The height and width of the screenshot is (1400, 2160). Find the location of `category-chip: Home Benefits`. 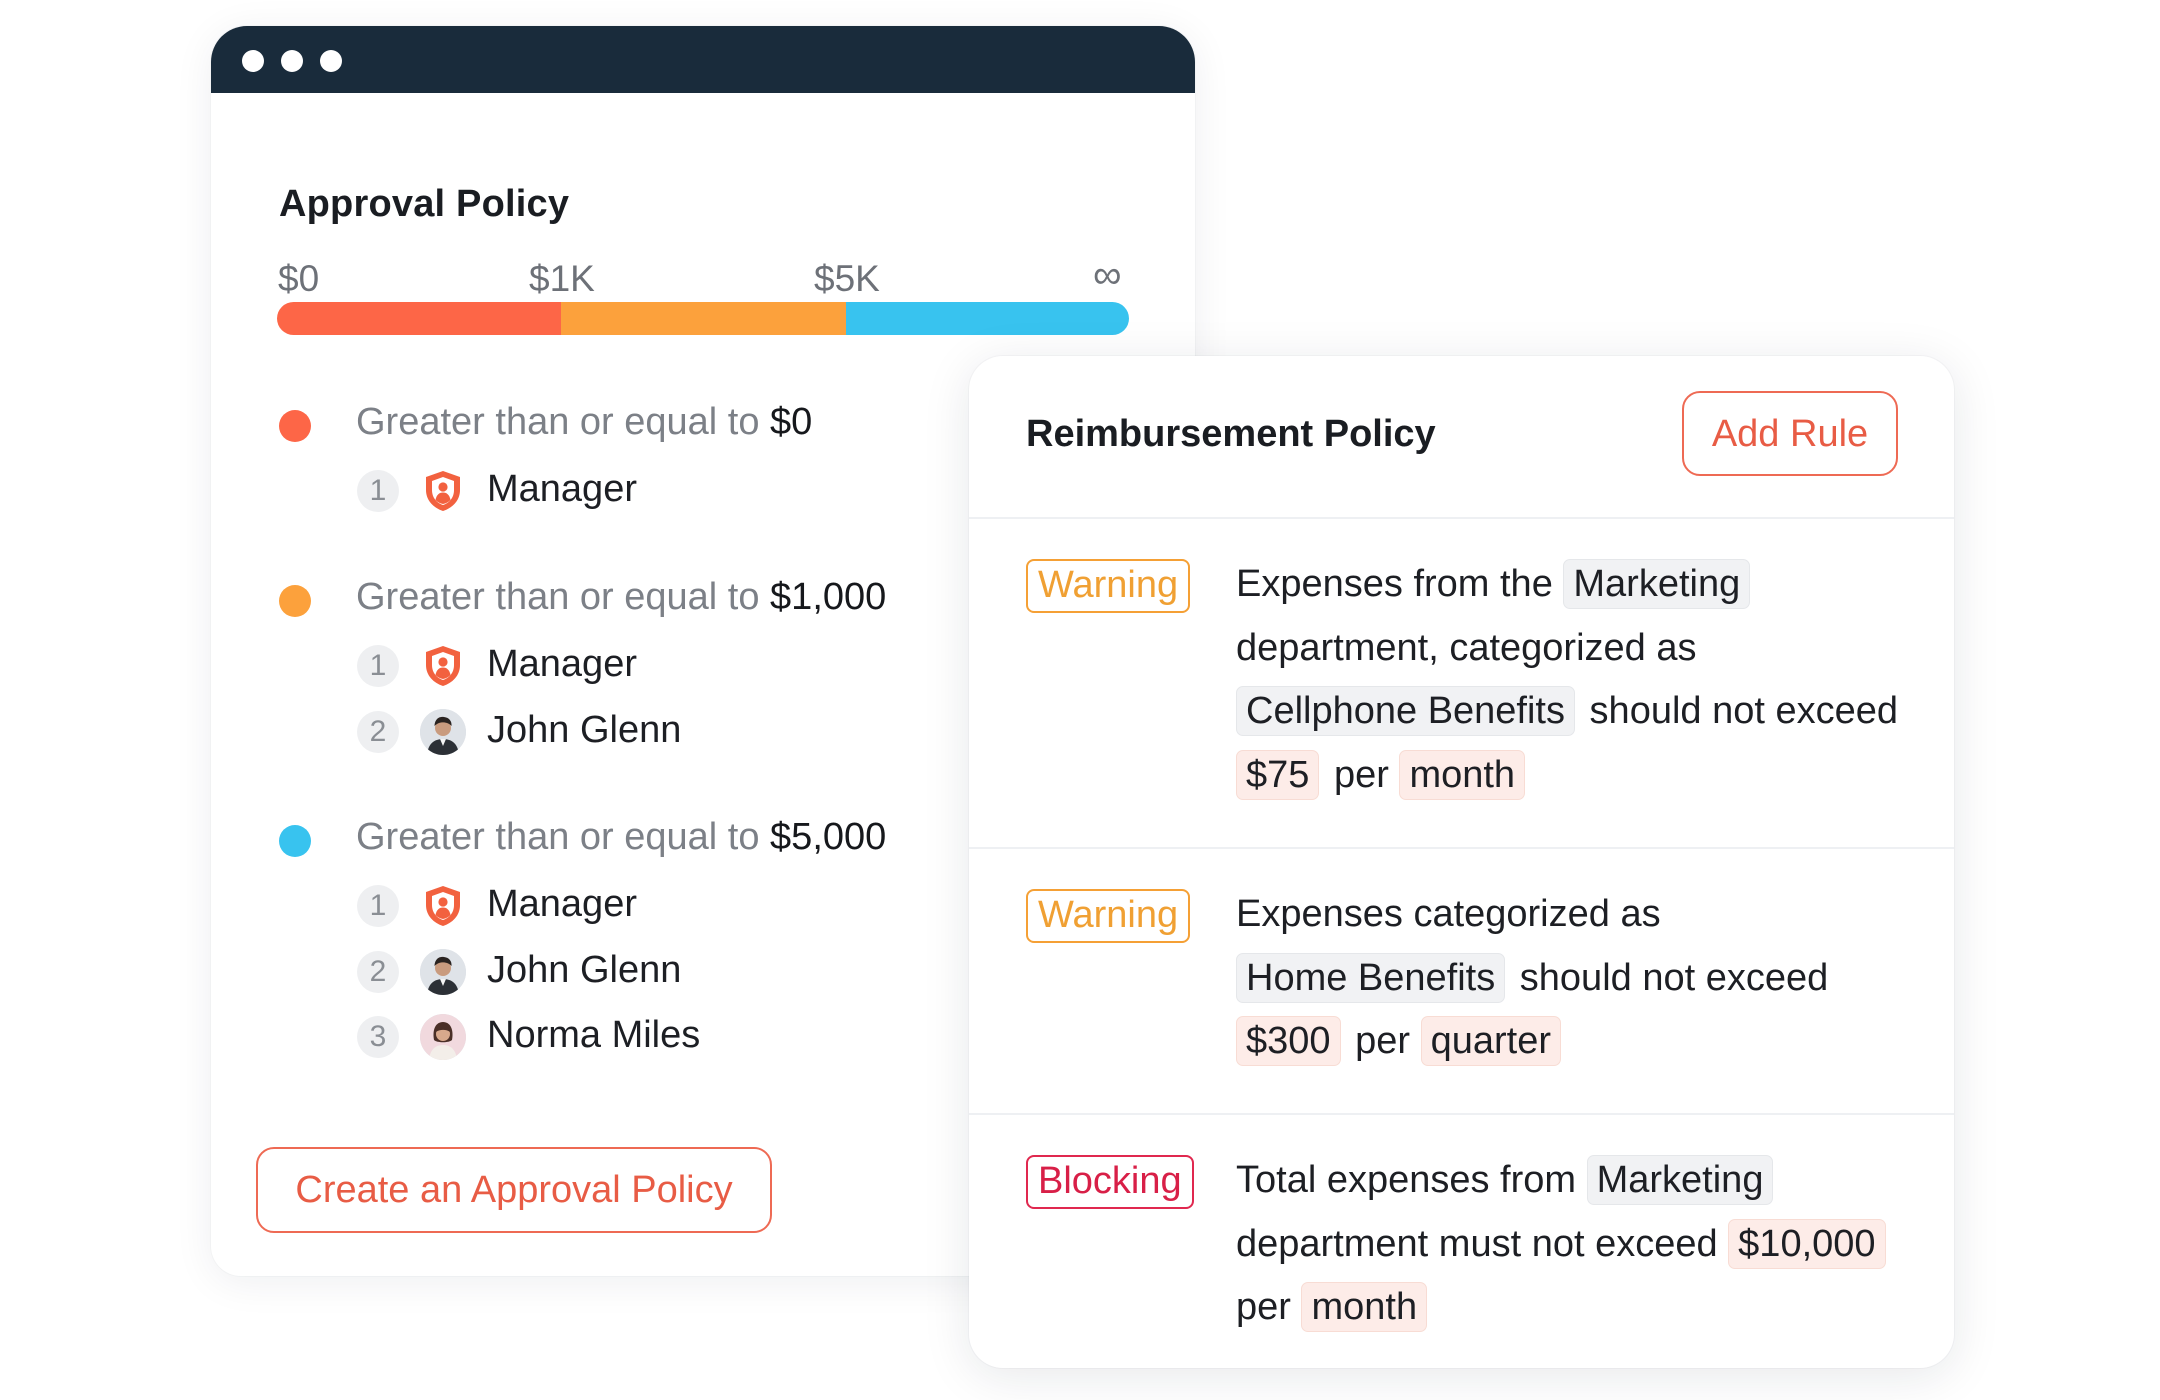

category-chip: Home Benefits is located at coordinates (1371, 977).